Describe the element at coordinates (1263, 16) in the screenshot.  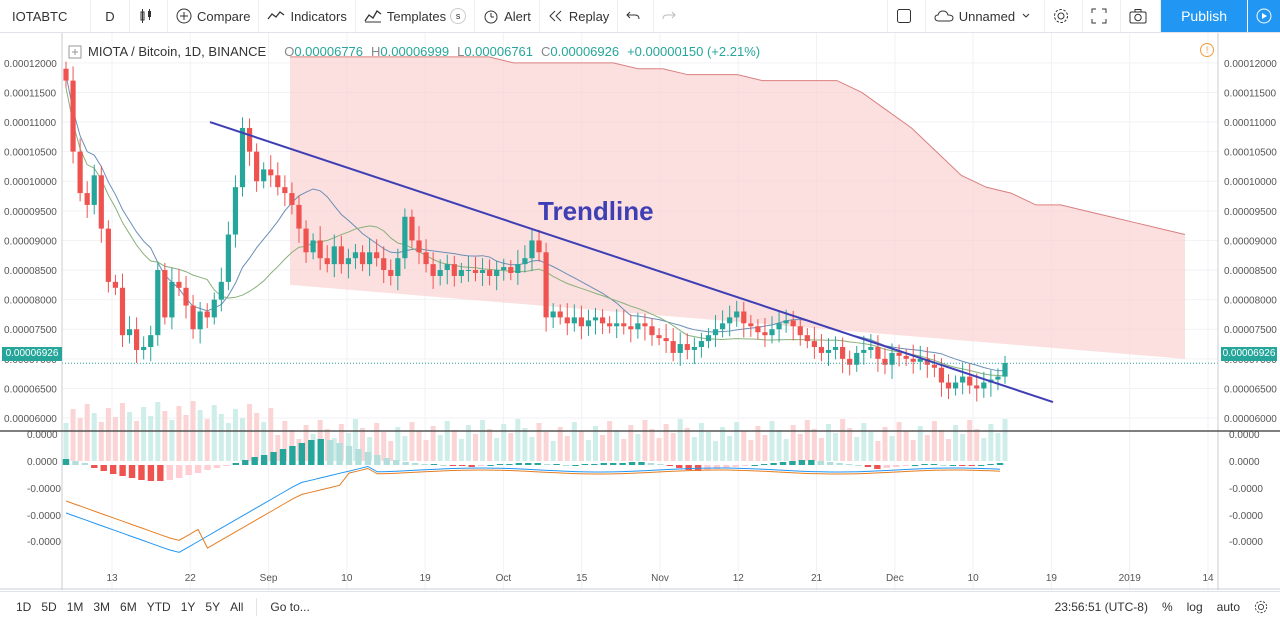
I see `publish-arrow-button` at that location.